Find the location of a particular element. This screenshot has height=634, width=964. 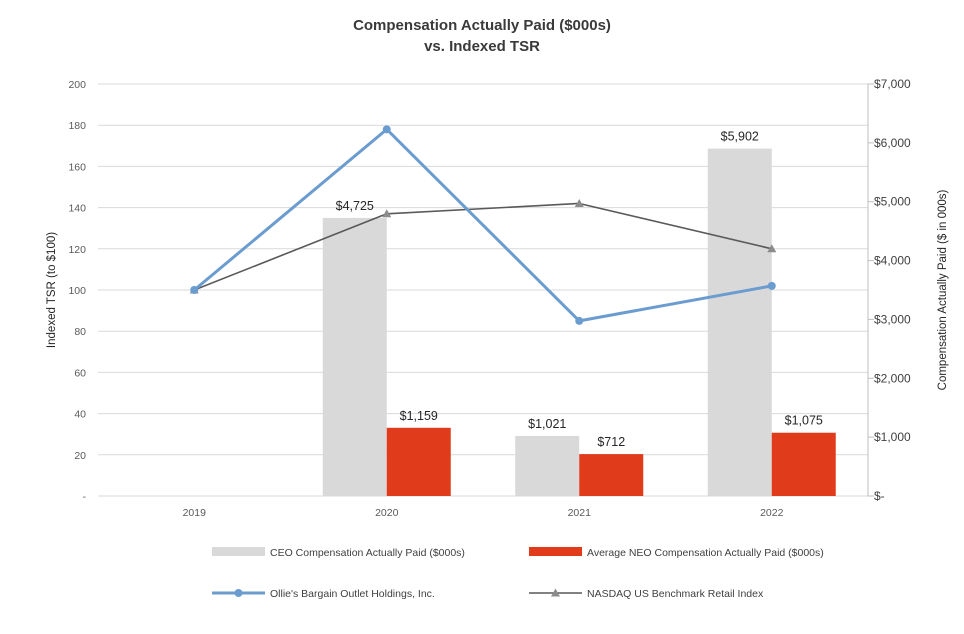

right-tick-label: $4,000 is located at coordinates (892, 261).